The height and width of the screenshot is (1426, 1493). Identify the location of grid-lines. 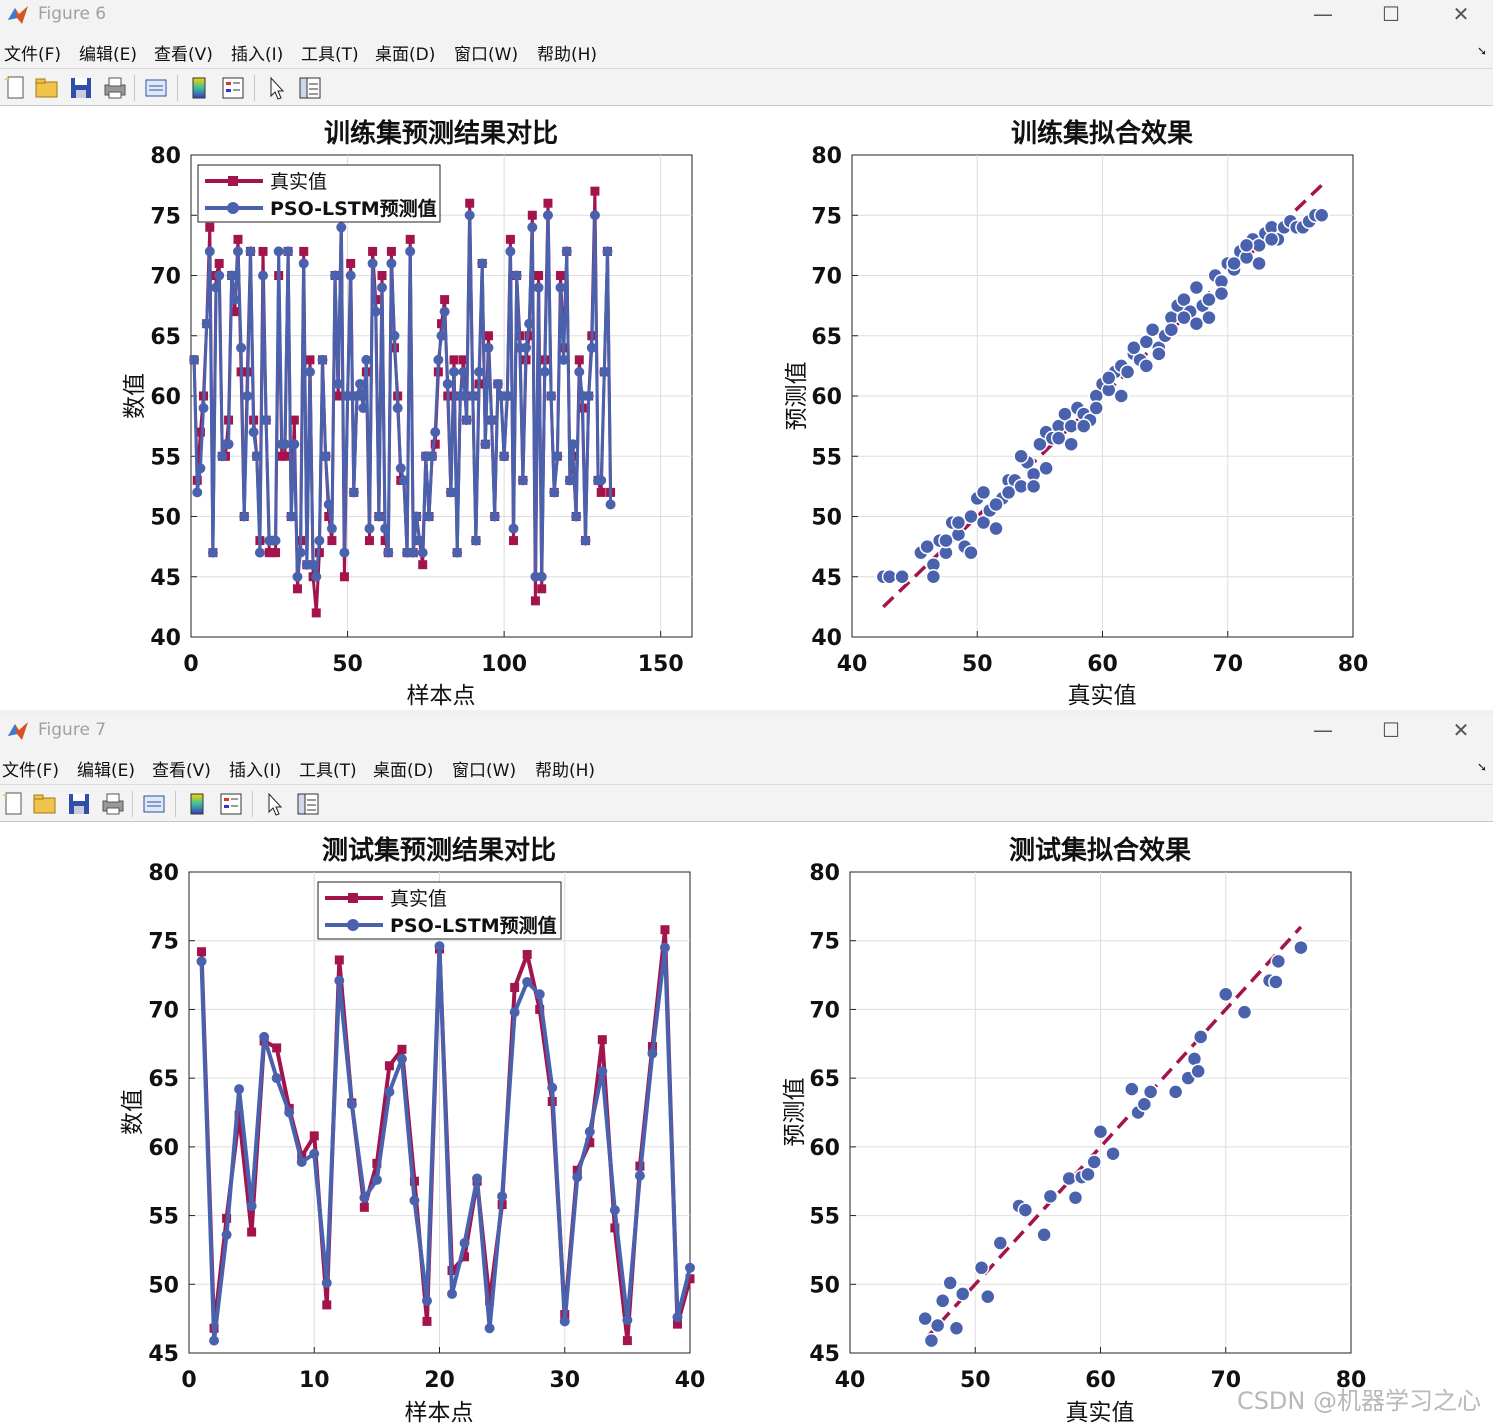
(1100, 1112).